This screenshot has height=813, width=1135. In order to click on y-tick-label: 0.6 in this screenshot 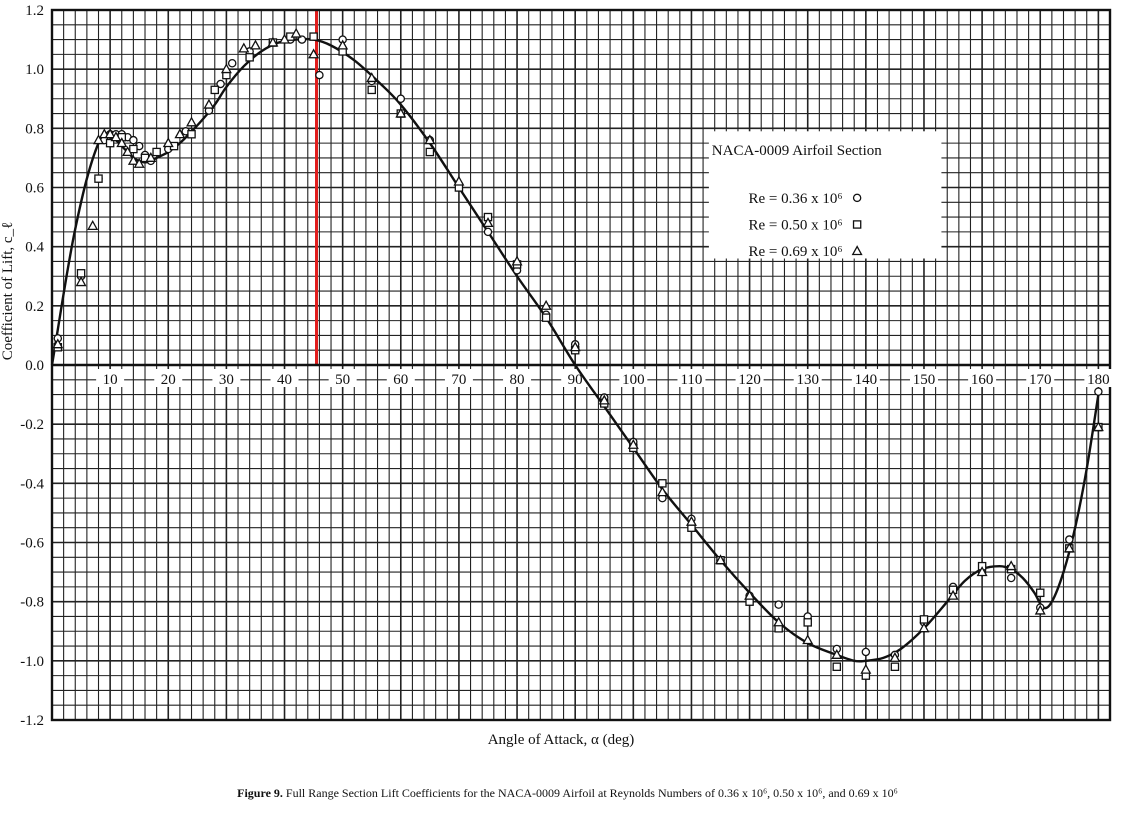, I will do `click(34, 189)`.